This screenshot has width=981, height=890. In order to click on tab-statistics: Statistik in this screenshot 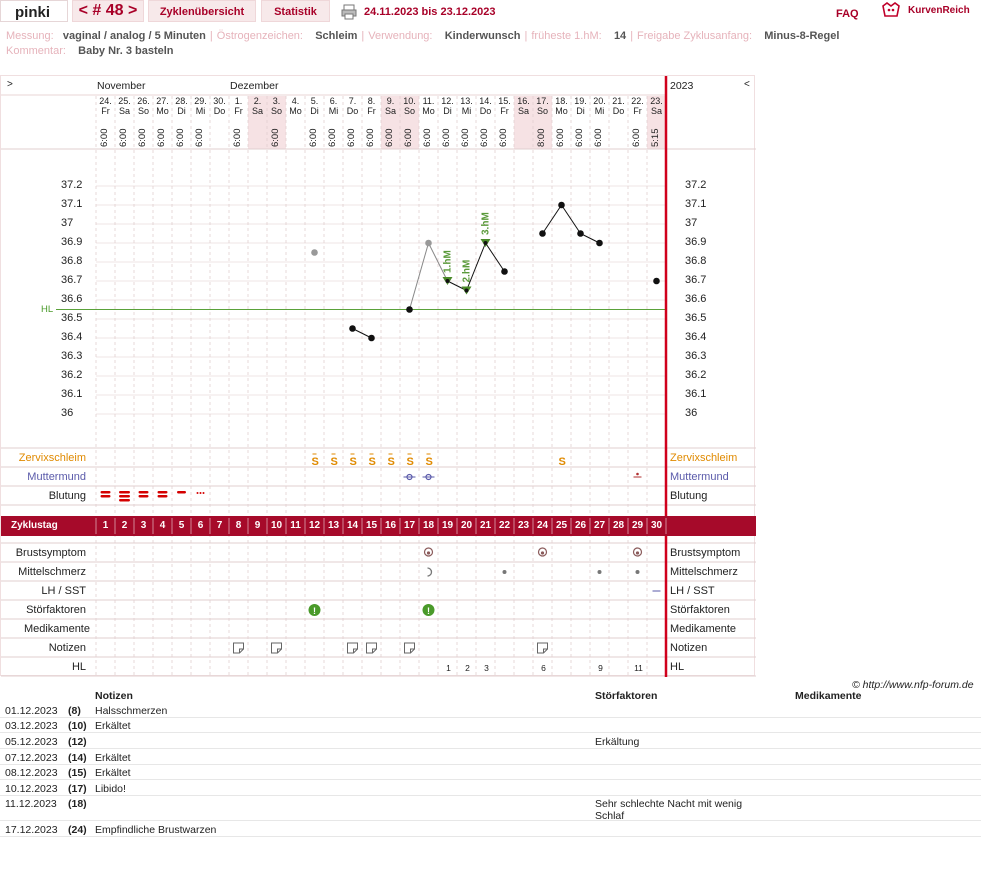, I will do `click(295, 11)`.